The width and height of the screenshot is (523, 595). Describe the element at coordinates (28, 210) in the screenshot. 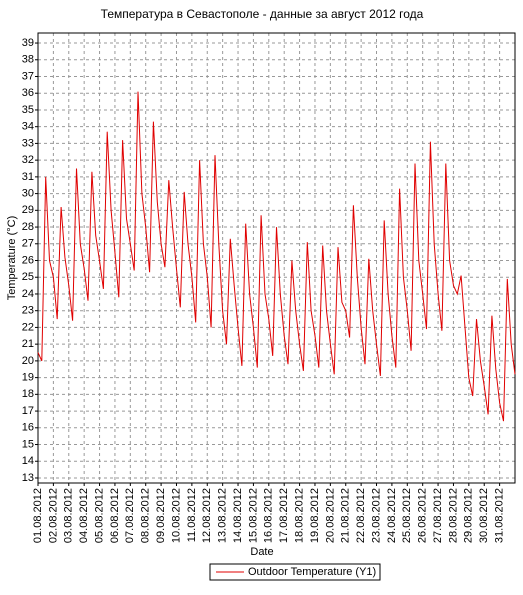

I see `y-tick-label: 29` at that location.